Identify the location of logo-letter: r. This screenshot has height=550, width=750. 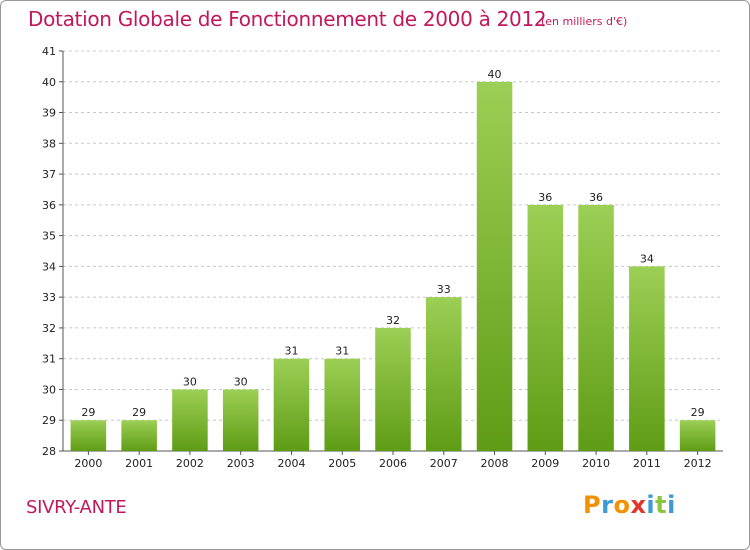
(607, 505).